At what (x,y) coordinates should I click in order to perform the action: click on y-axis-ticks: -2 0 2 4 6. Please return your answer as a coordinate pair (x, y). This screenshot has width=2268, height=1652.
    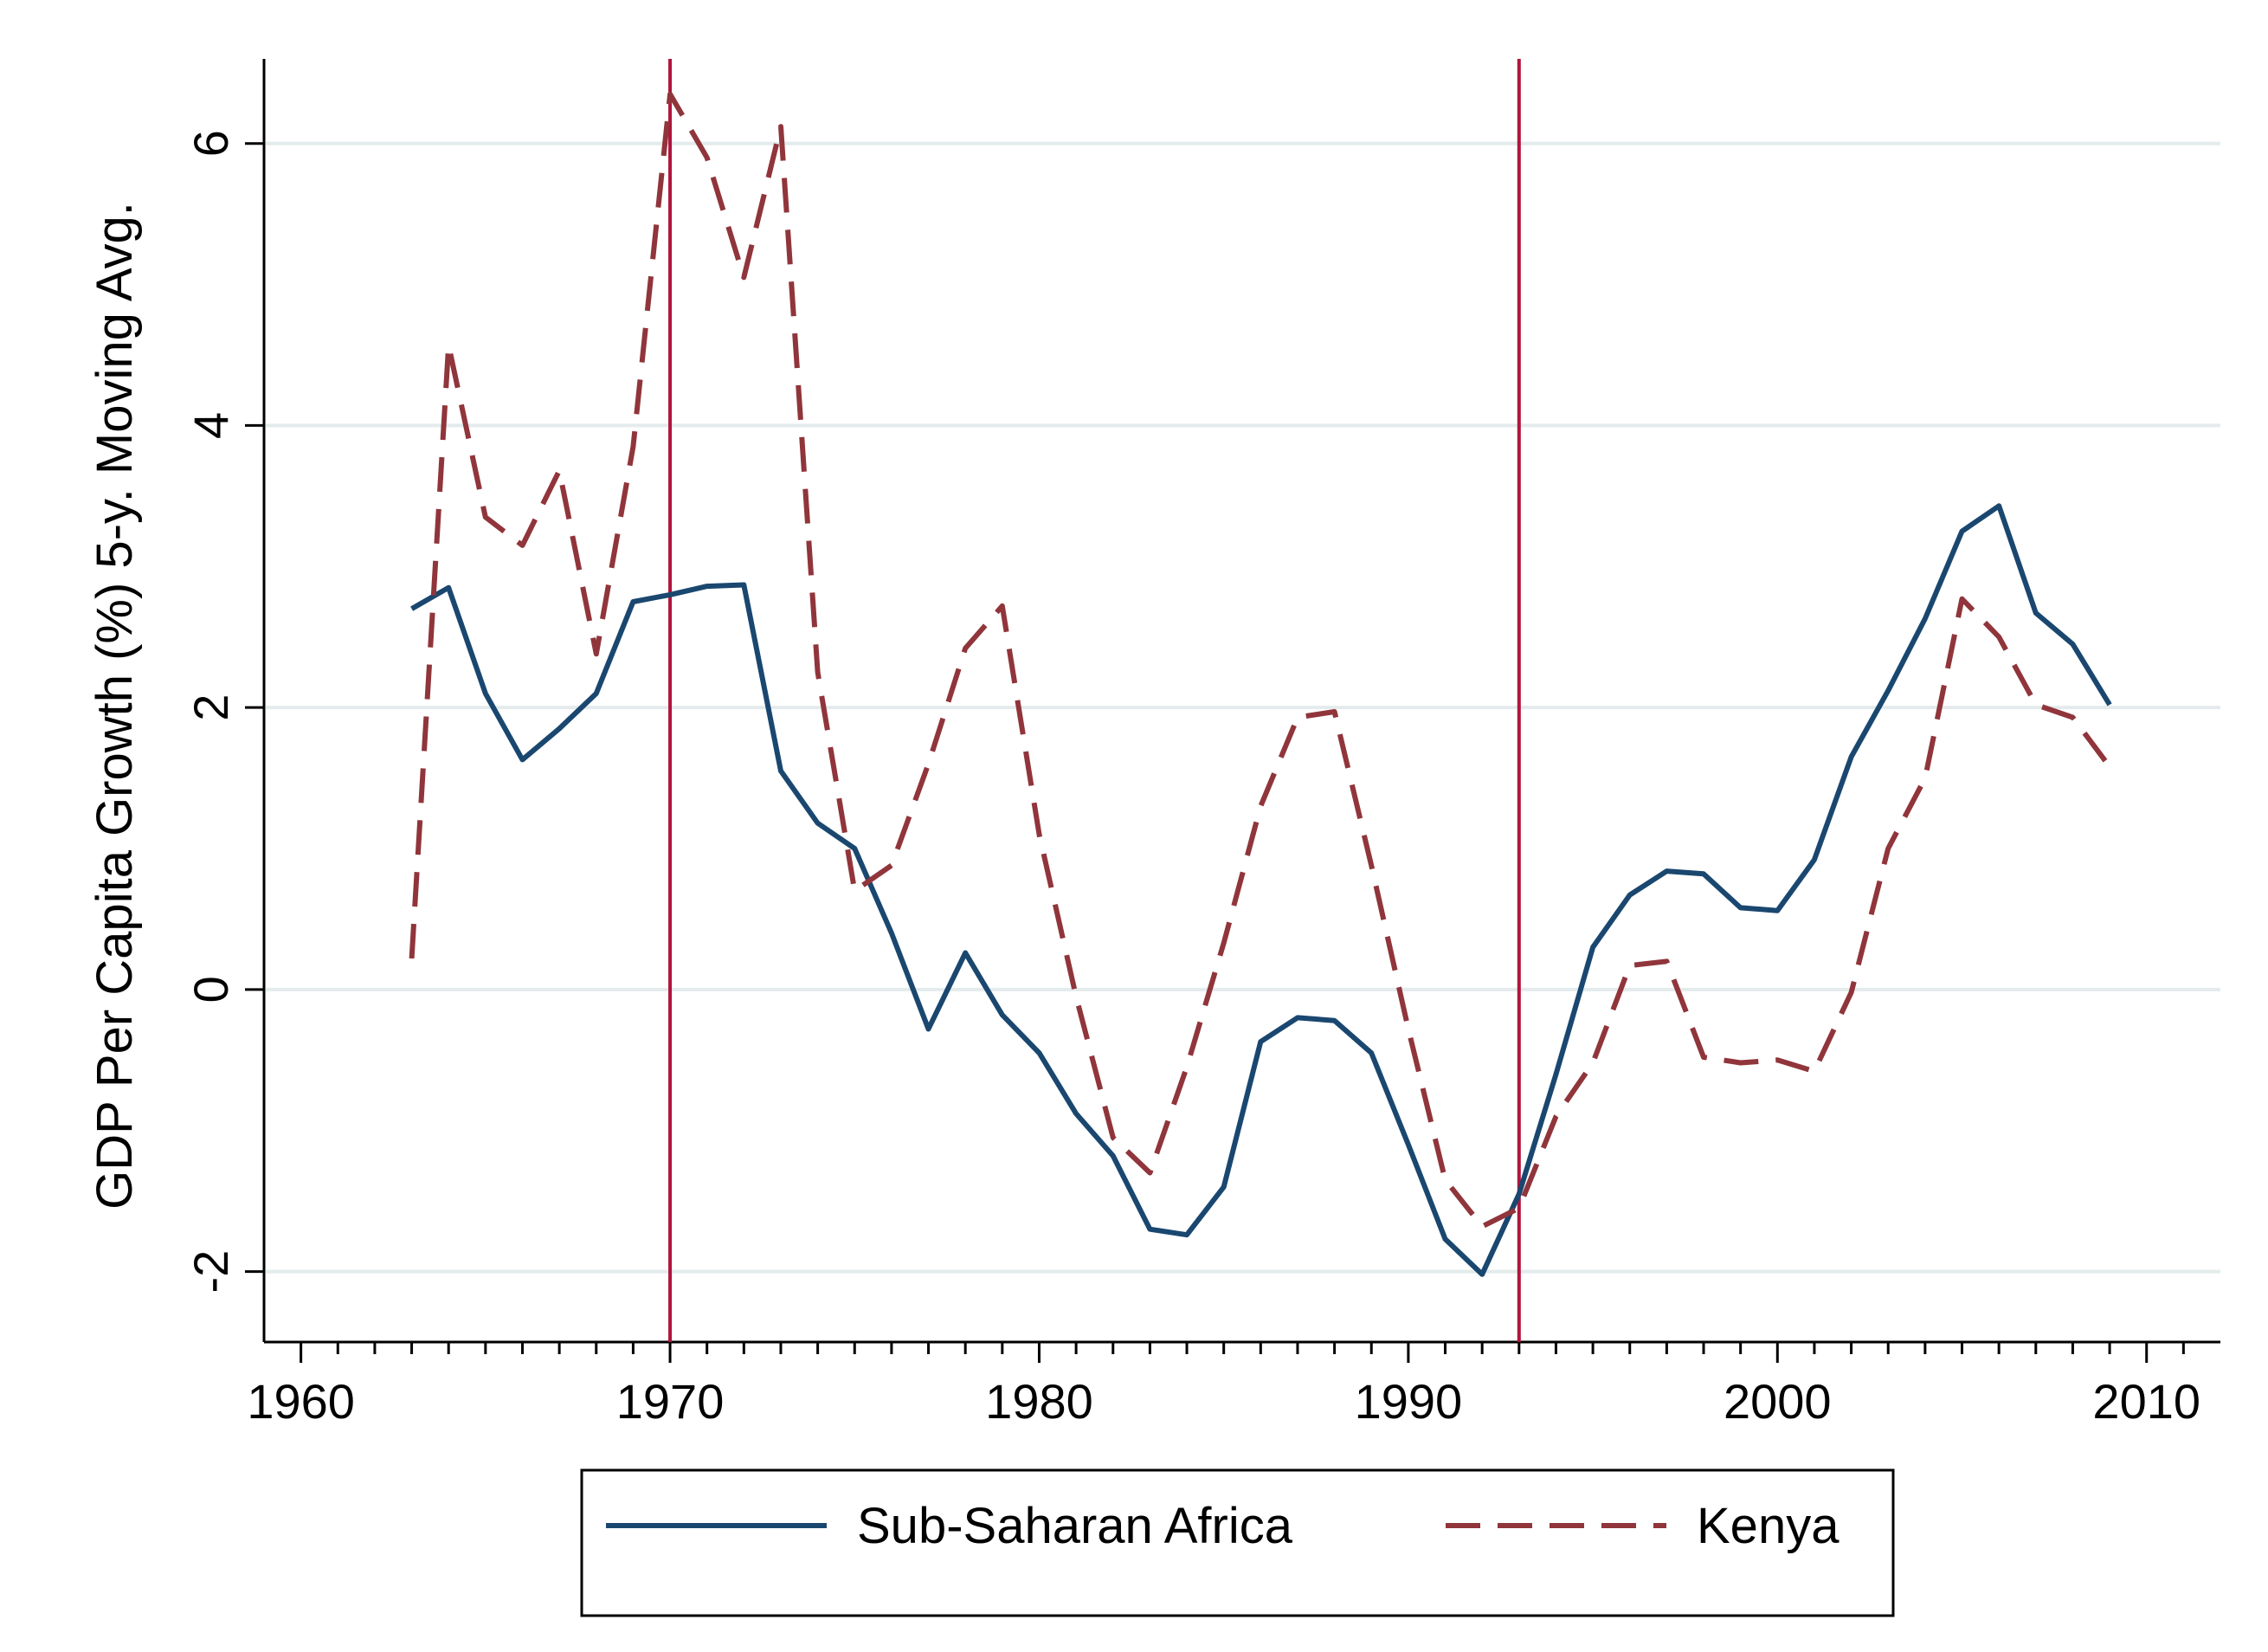
    Looking at the image, I should click on (224, 712).